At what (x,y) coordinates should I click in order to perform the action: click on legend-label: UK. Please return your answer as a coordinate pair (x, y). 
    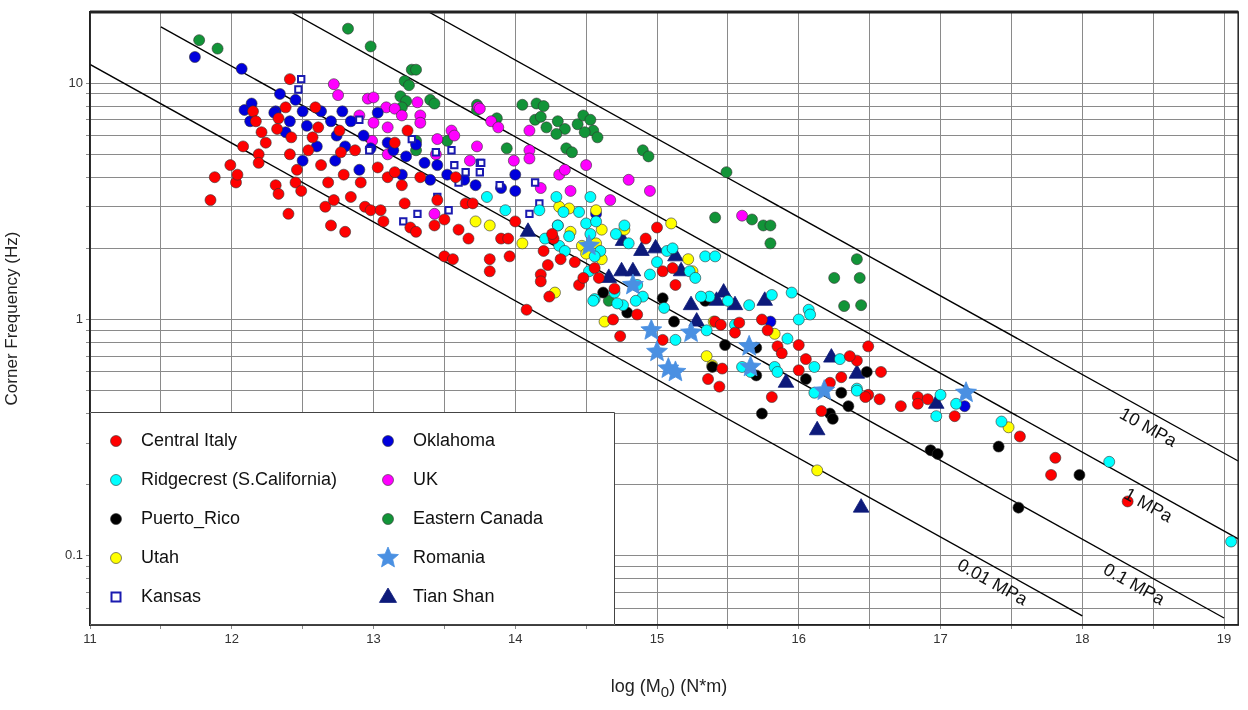
    Looking at the image, I should click on (426, 478).